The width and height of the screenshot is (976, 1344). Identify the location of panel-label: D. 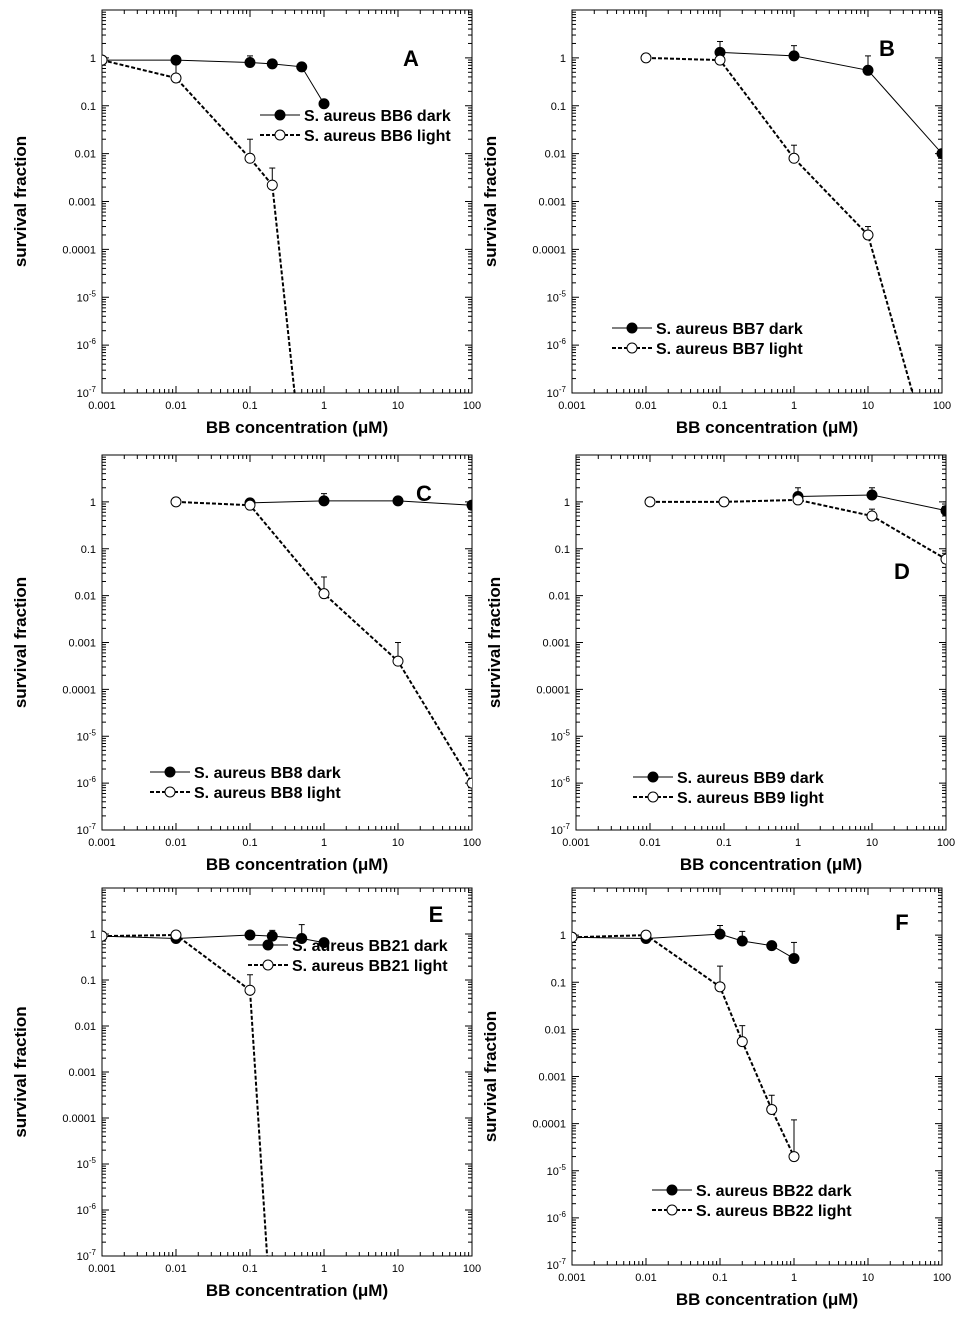
(902, 571).